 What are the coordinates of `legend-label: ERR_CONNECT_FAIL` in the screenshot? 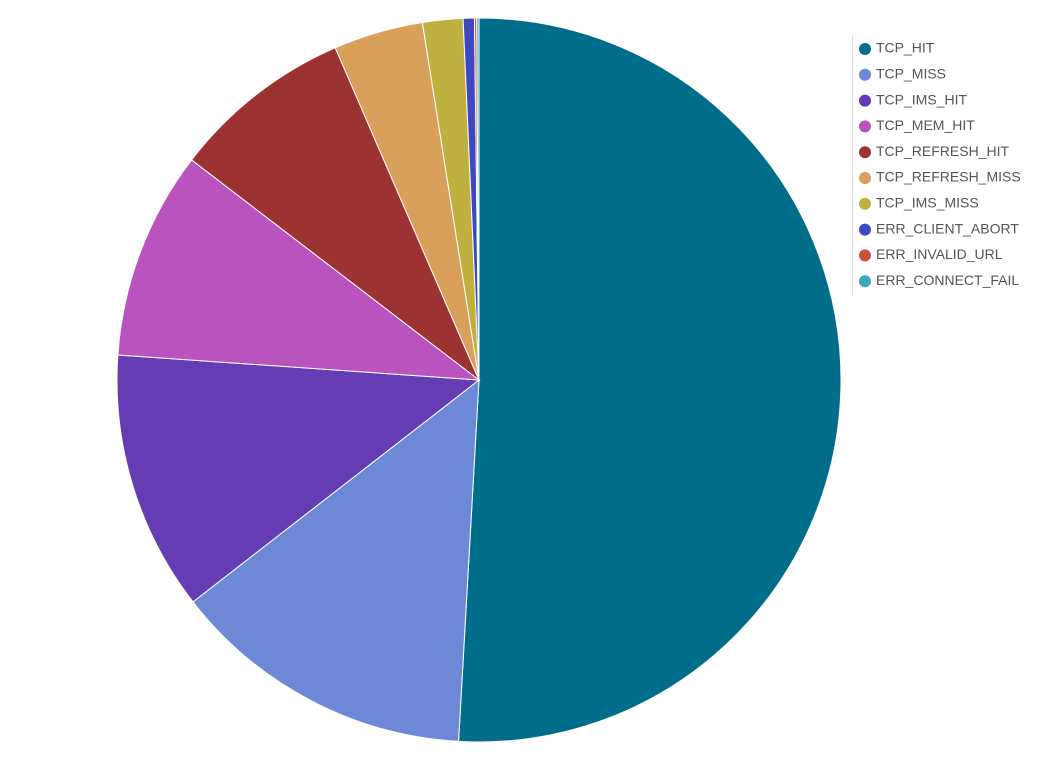 It's located at (947, 280).